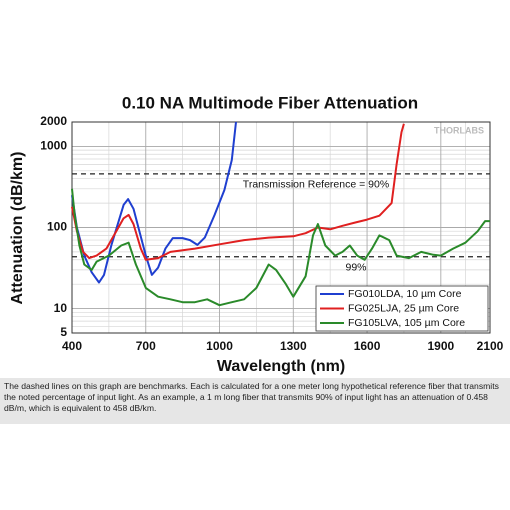 This screenshot has height=510, width=510. What do you see at coordinates (406, 323) in the screenshot?
I see `legend-label: FG105LVA, 105 µm Core` at bounding box center [406, 323].